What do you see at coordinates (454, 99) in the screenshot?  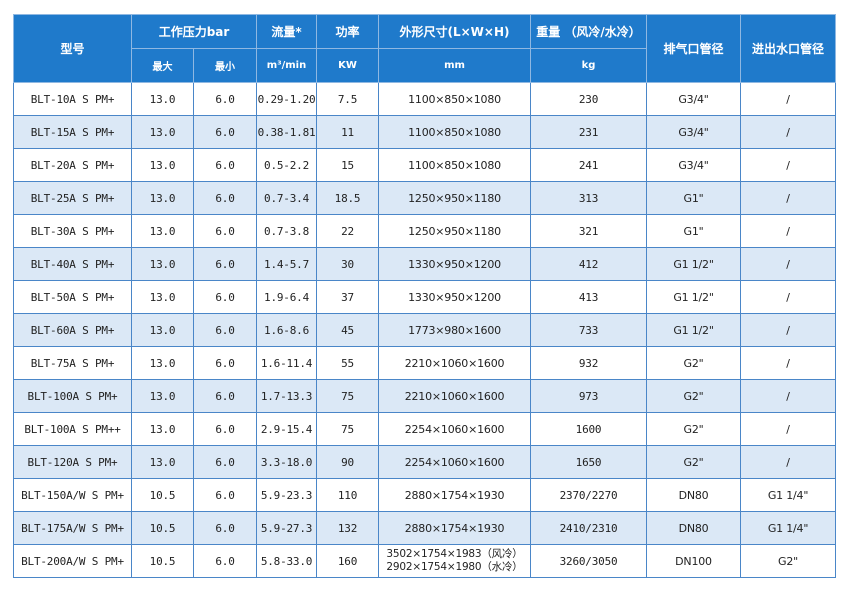 I see `dims-line: 1100×850×1080` at bounding box center [454, 99].